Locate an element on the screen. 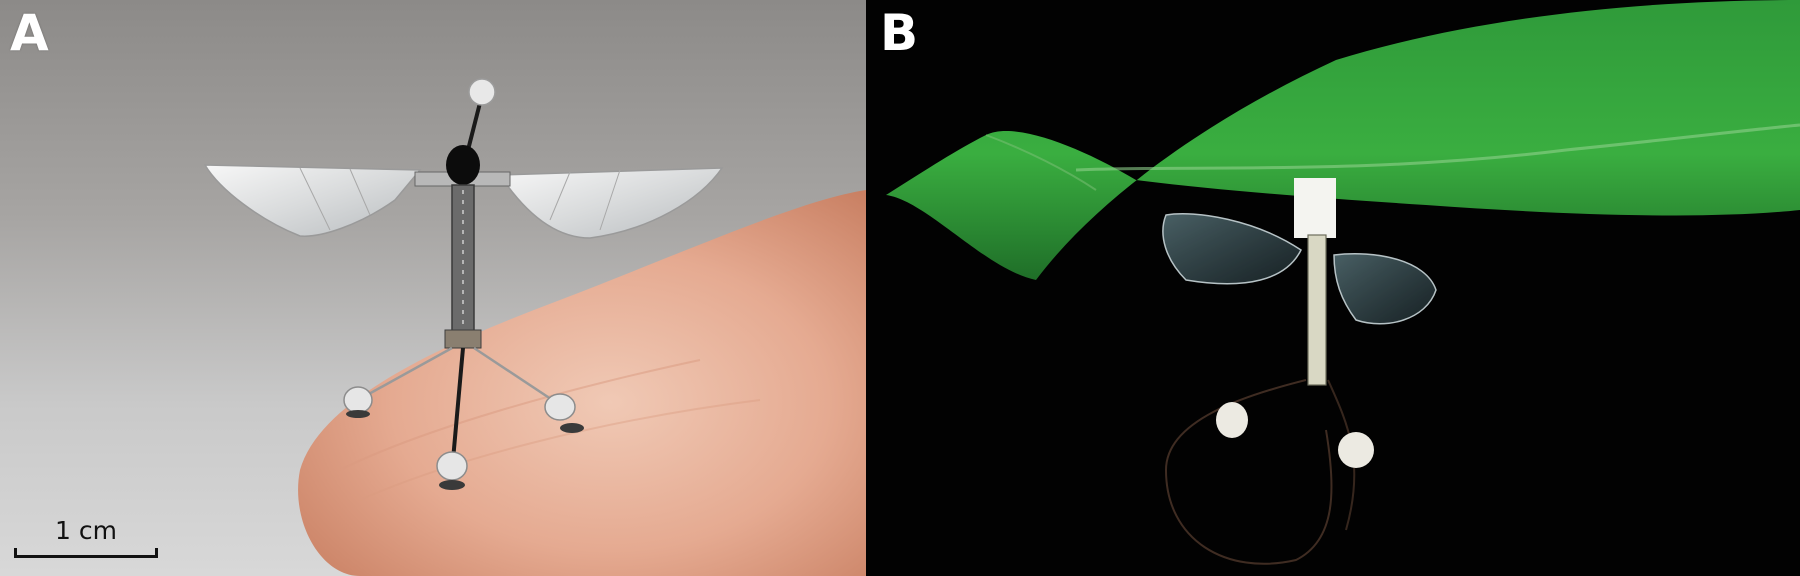 The height and width of the screenshot is (576, 1800). panel-label-b: B is located at coordinates (899, 33).